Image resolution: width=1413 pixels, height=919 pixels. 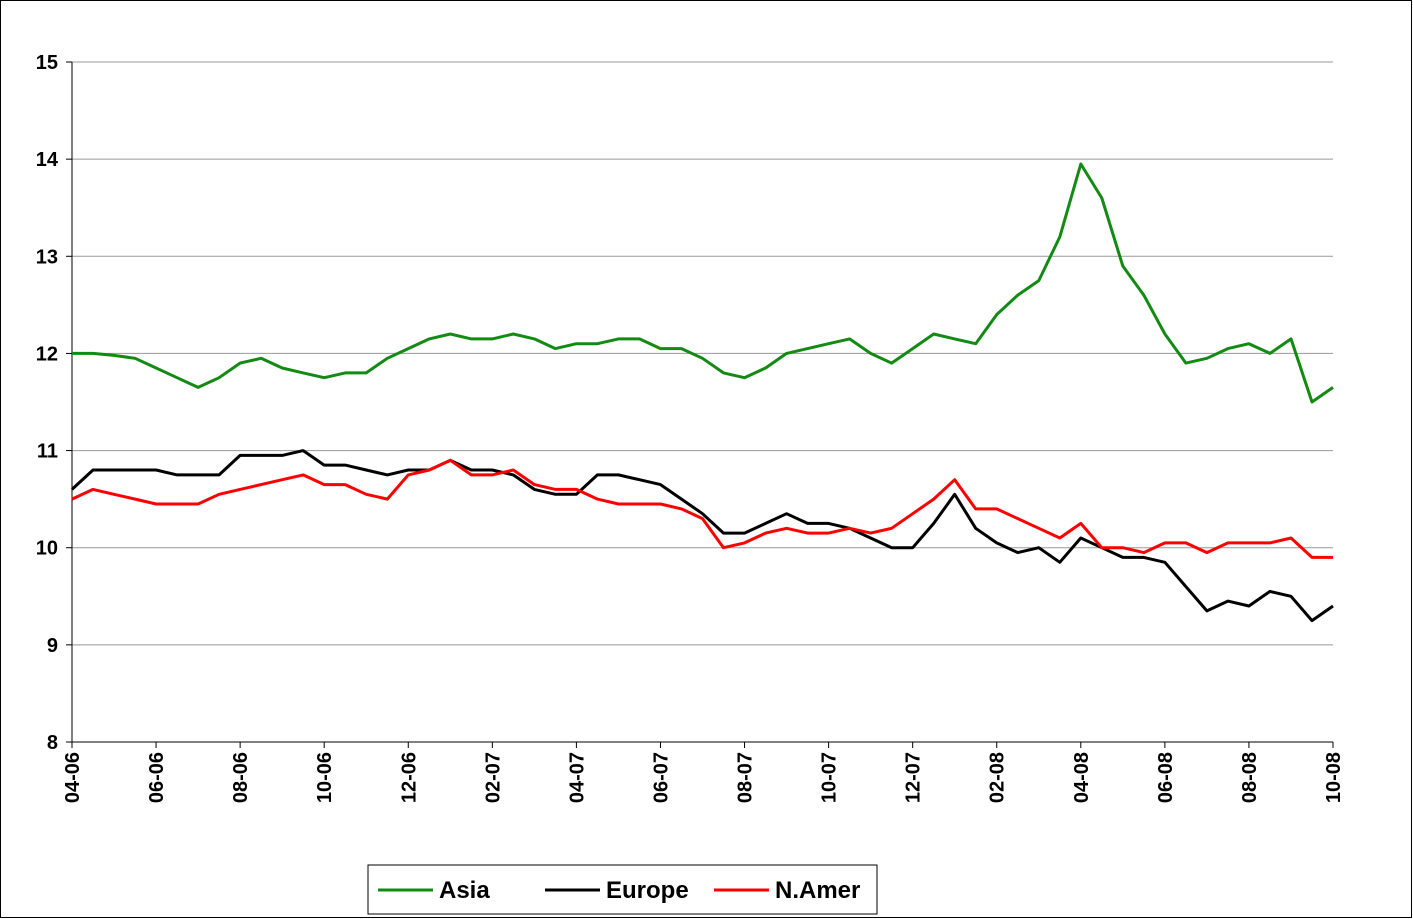 What do you see at coordinates (577, 777) in the screenshot?
I see `x-tick-label: 04-07` at bounding box center [577, 777].